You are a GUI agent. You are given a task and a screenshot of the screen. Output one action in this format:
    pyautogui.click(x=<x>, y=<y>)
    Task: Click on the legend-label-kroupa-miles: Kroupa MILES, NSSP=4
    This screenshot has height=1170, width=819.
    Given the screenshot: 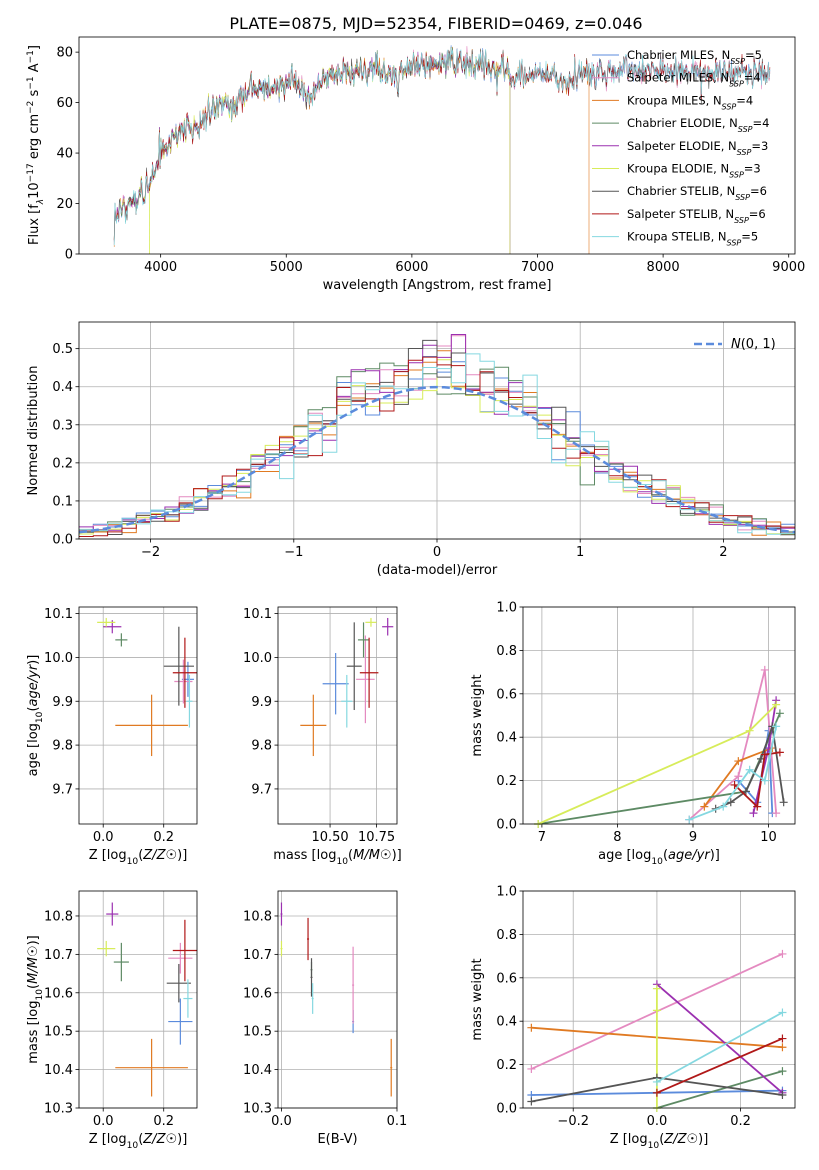 What is the action you would take?
    pyautogui.click(x=690, y=102)
    